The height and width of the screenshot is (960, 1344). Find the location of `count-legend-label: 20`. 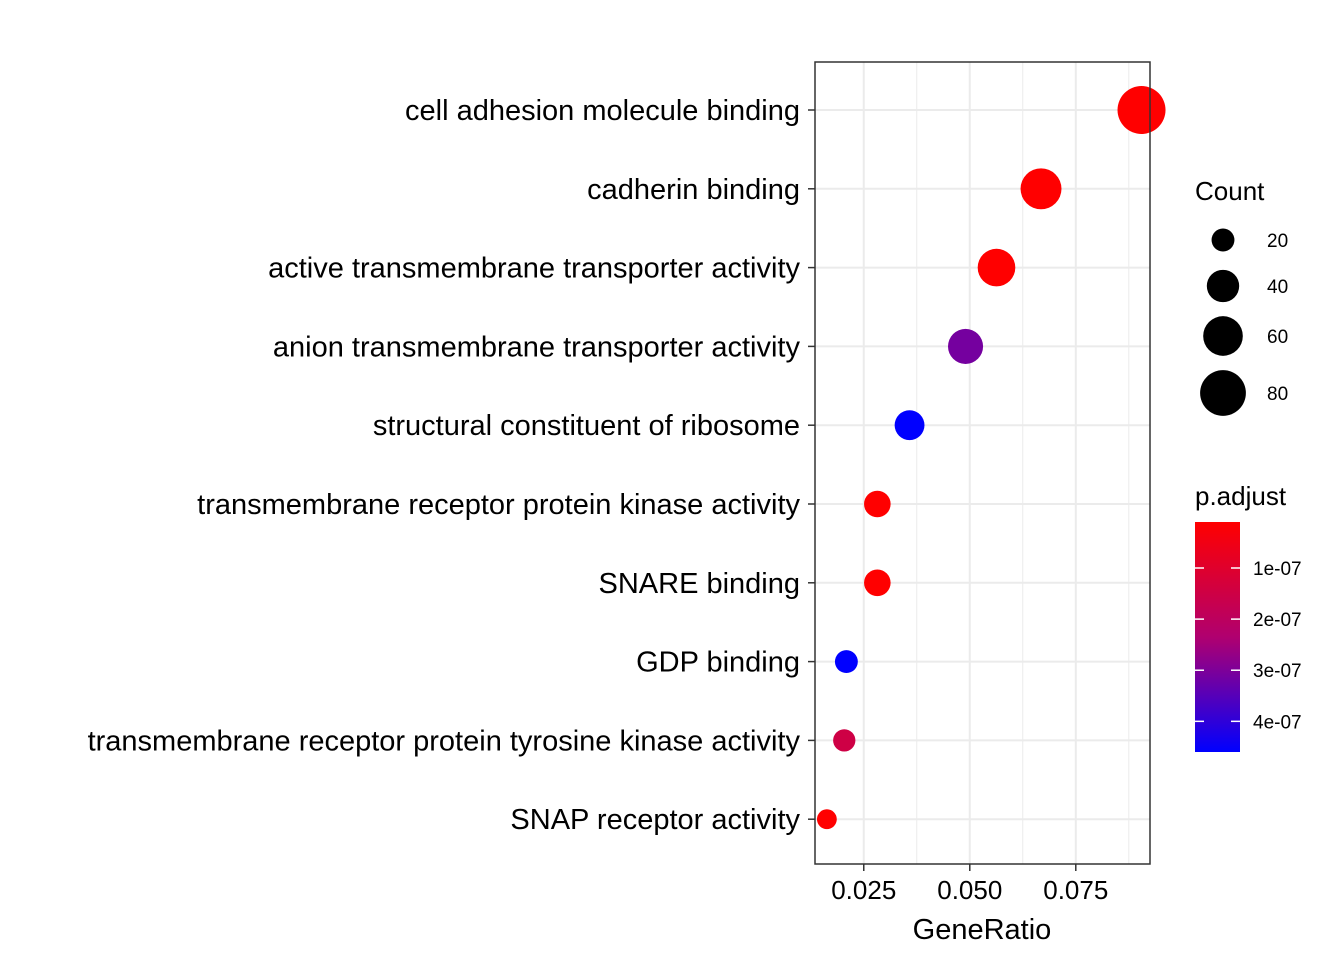

count-legend-label: 20 is located at coordinates (1277, 241).